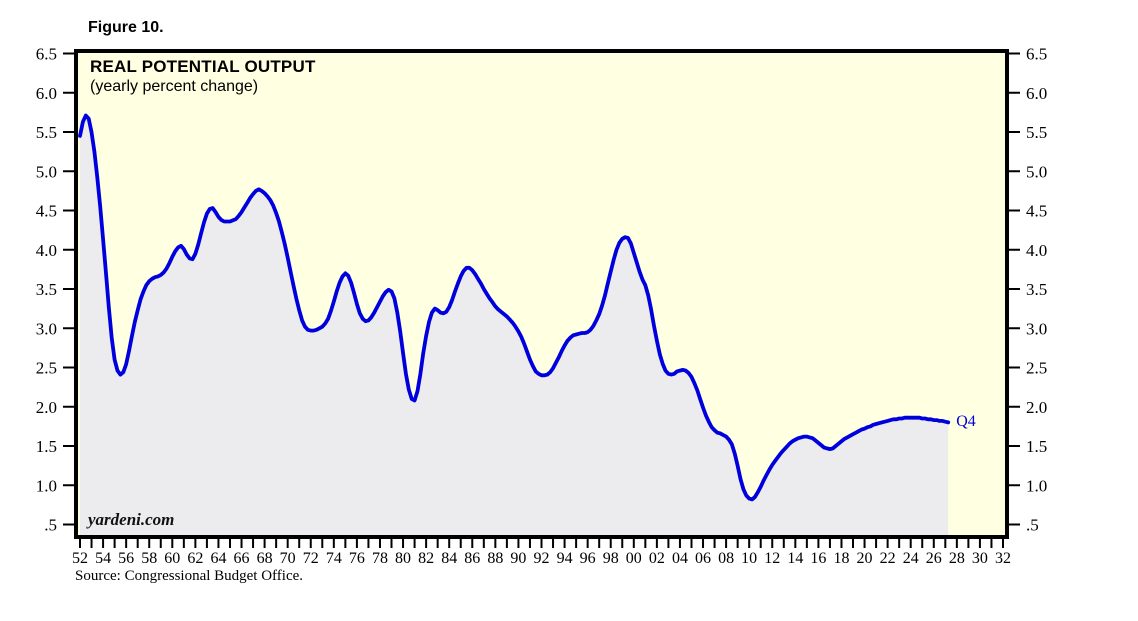  Describe the element at coordinates (46, 54) in the screenshot. I see `y-tick-label-left: 6.5` at that location.